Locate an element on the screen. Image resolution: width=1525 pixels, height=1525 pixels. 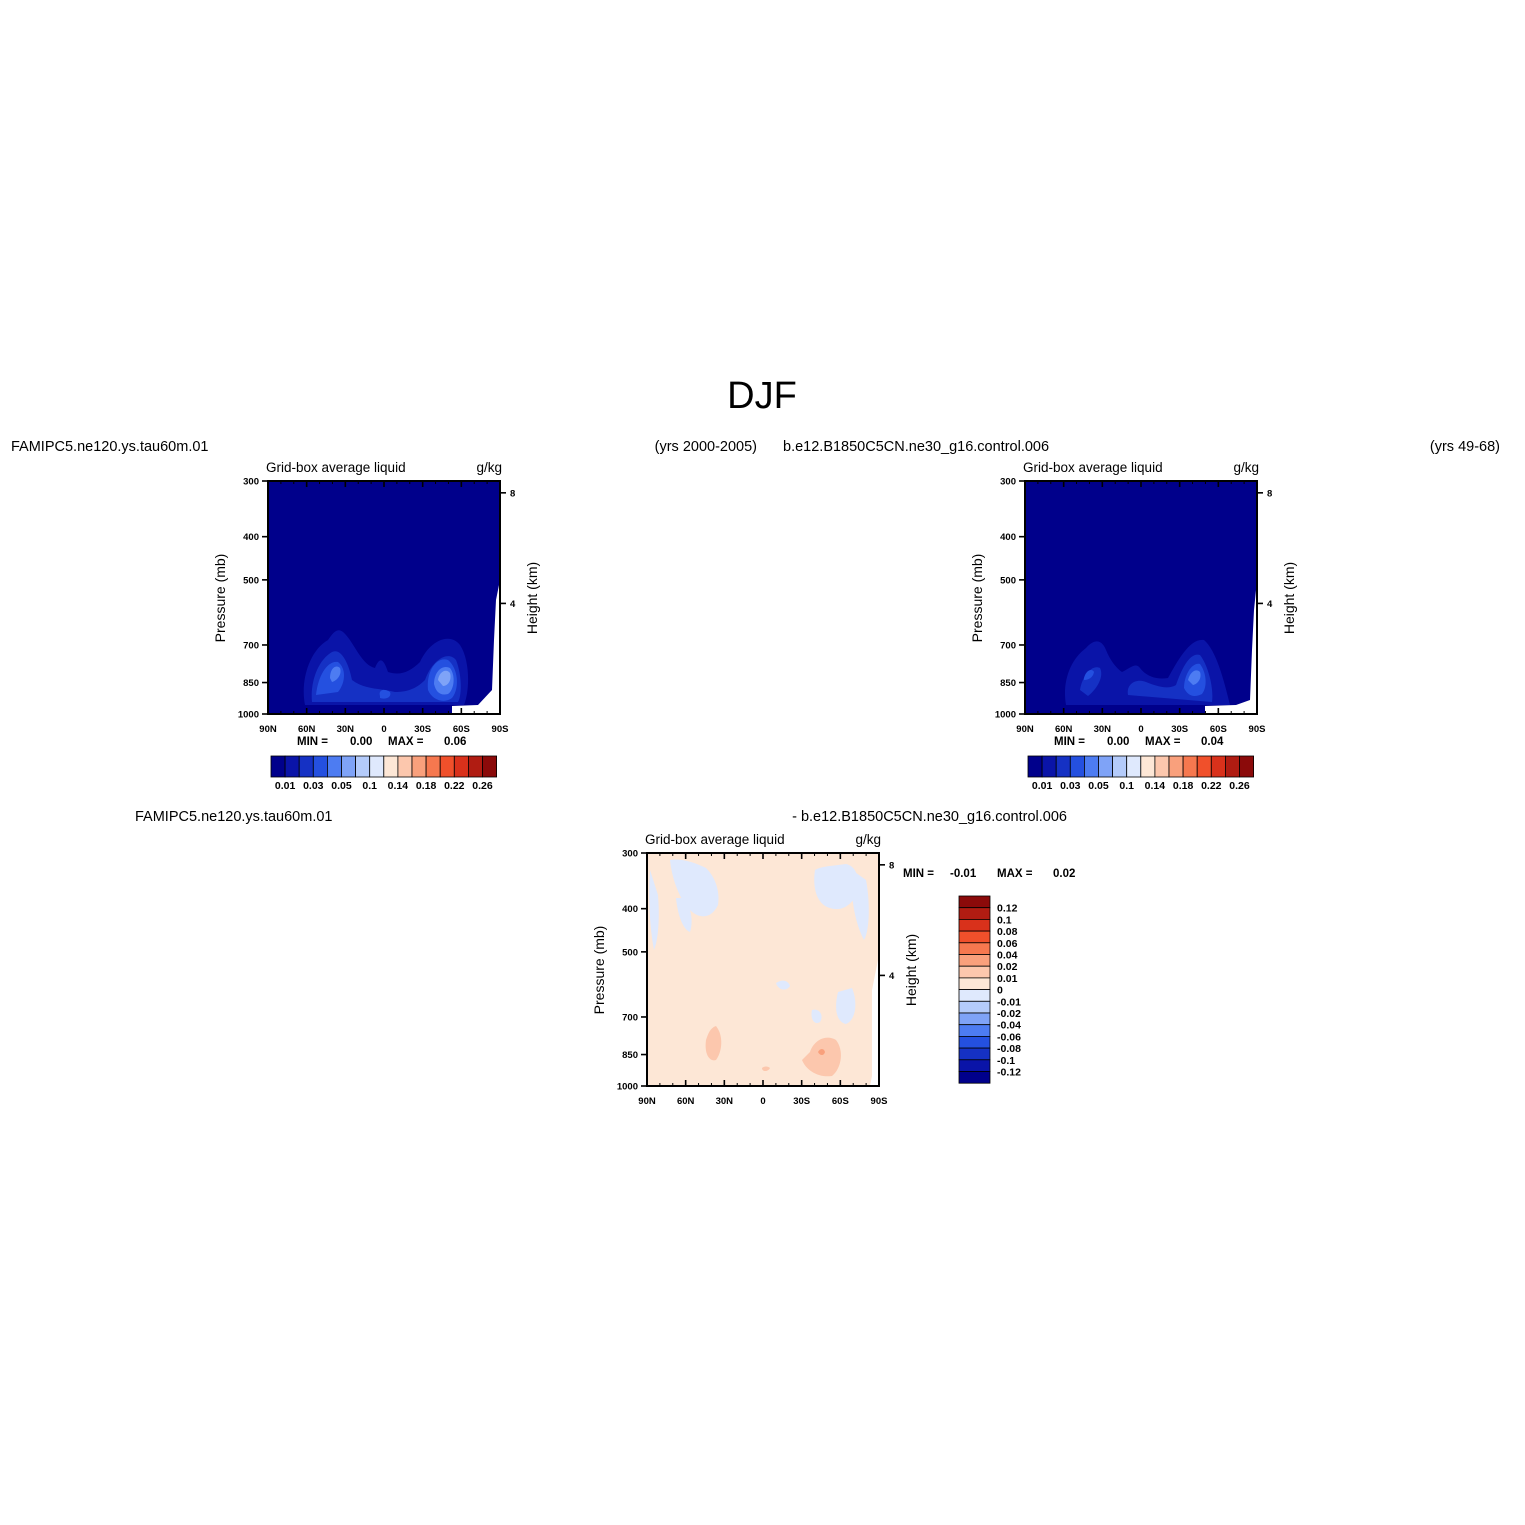
panel2-colorbar-label: 0.26 is located at coordinates (1239, 786).